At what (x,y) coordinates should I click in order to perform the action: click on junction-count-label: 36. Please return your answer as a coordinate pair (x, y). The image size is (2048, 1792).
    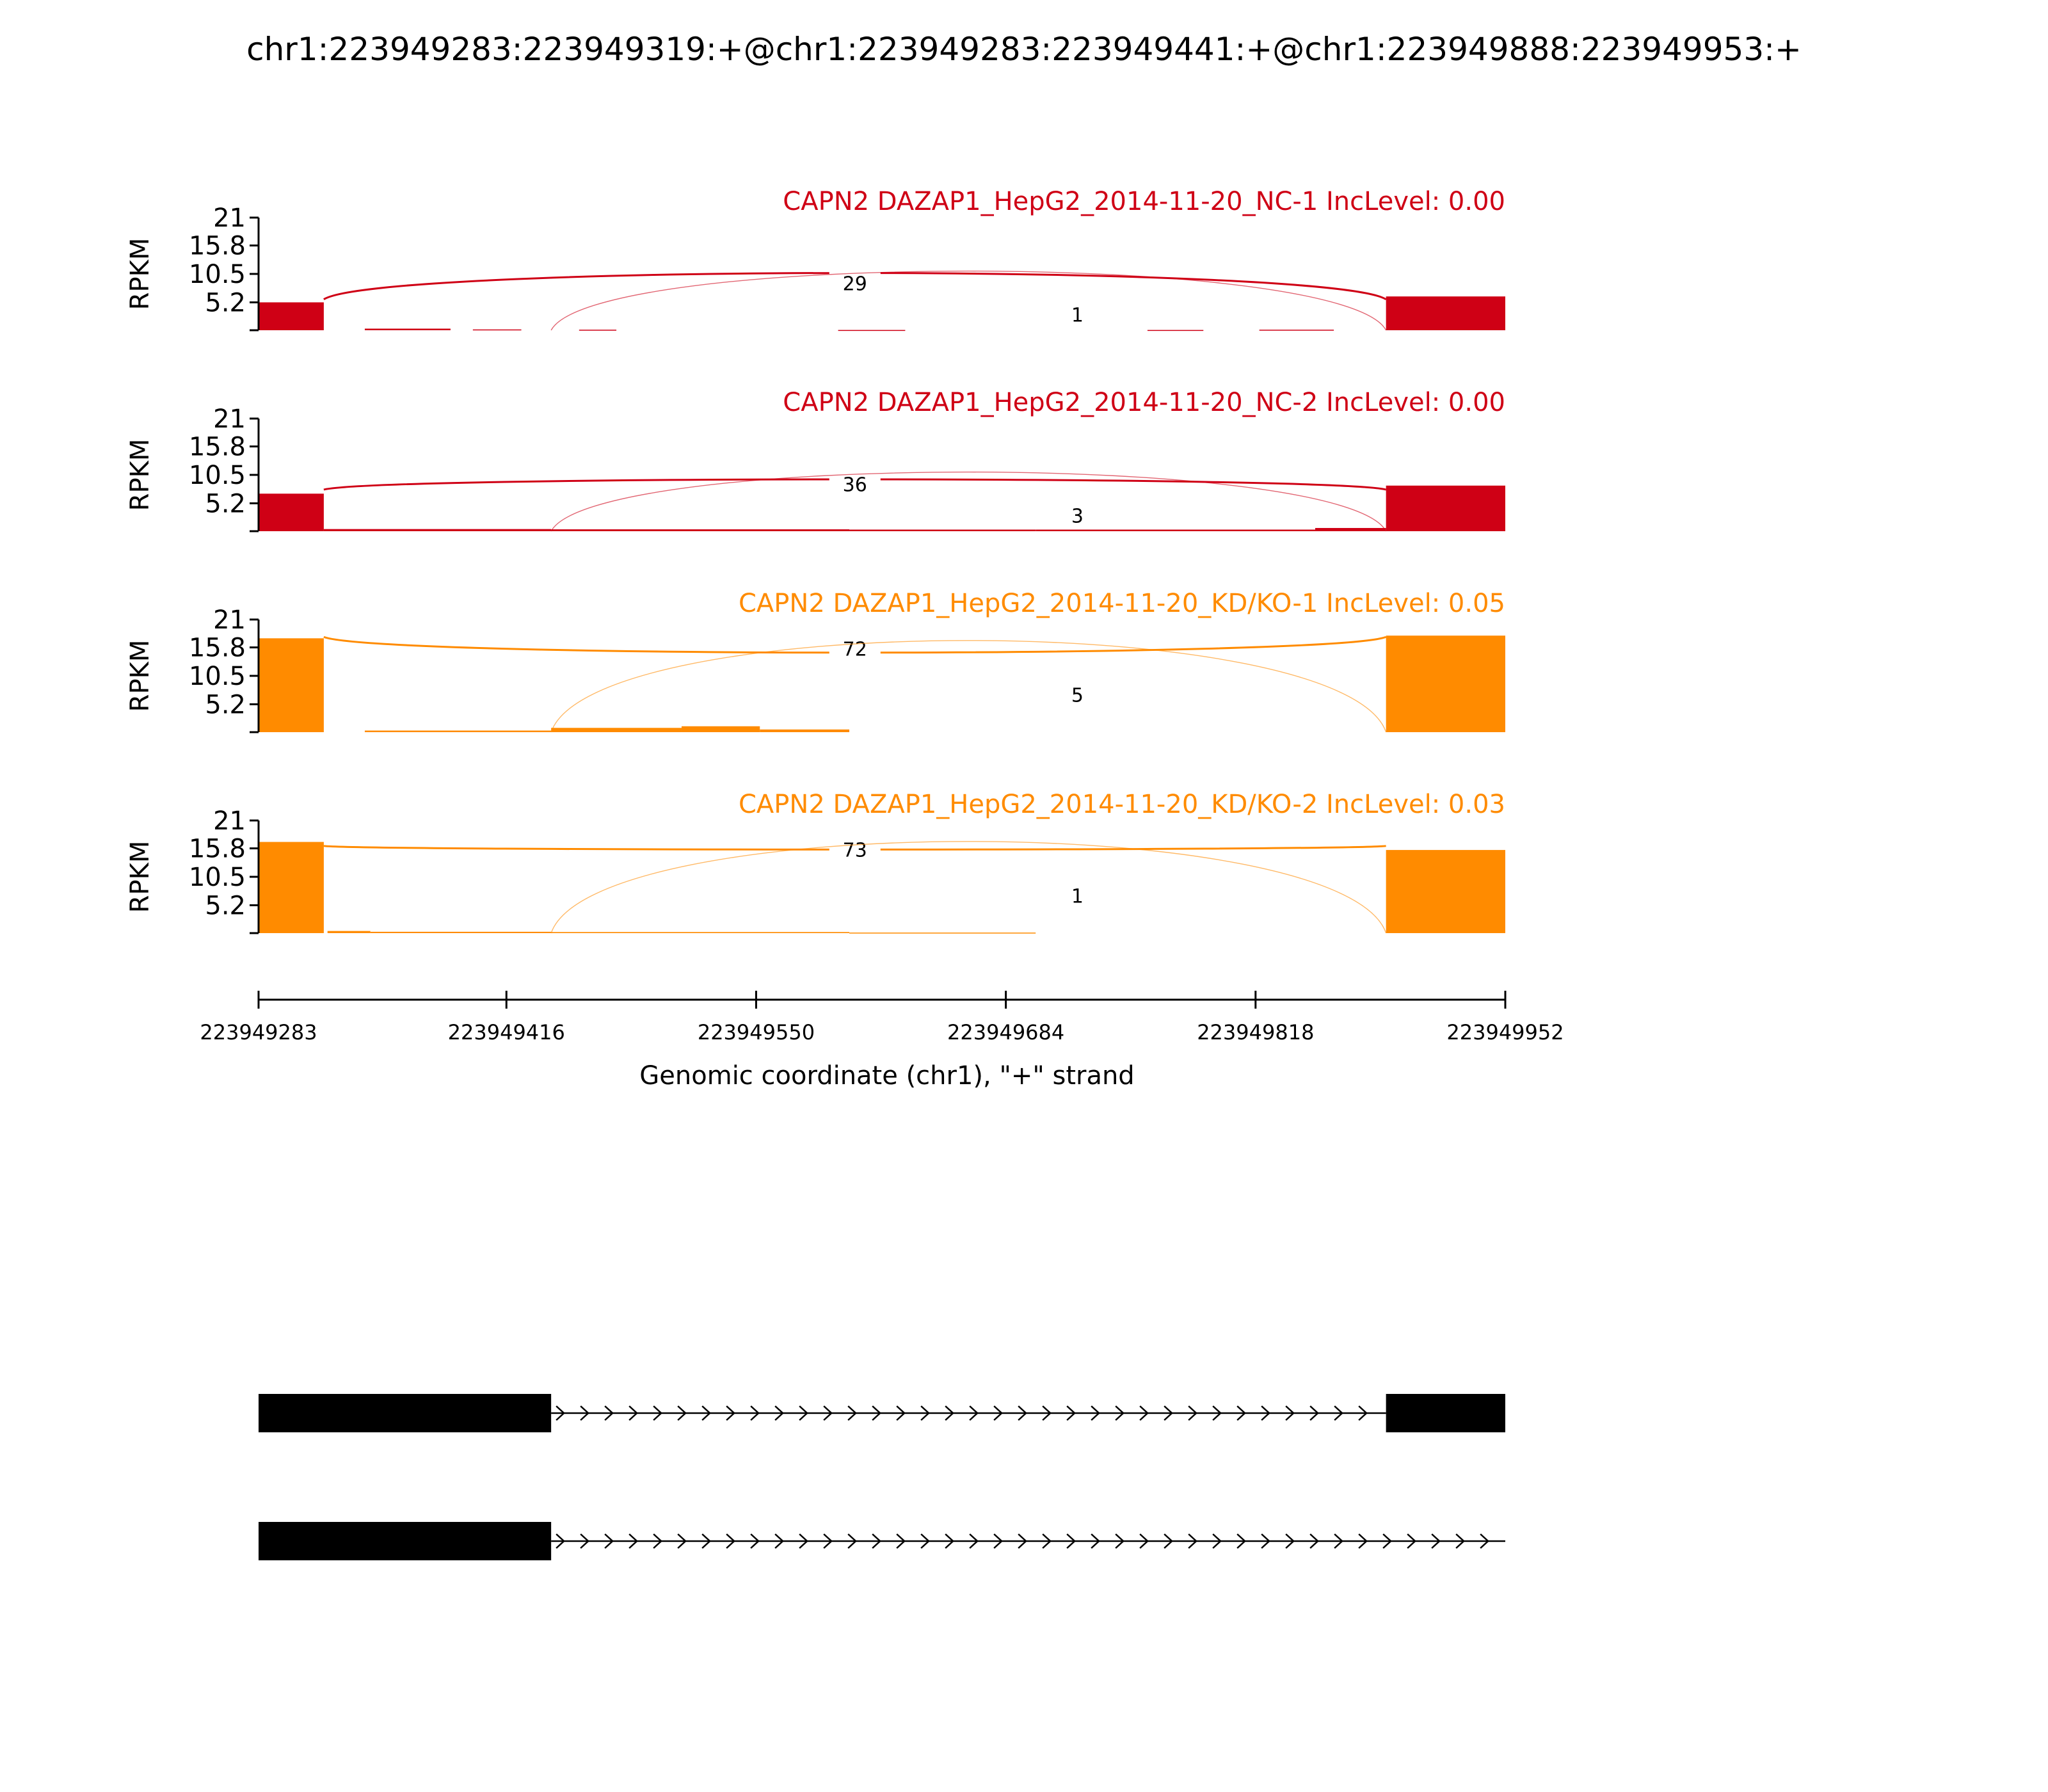
    Looking at the image, I should click on (855, 485).